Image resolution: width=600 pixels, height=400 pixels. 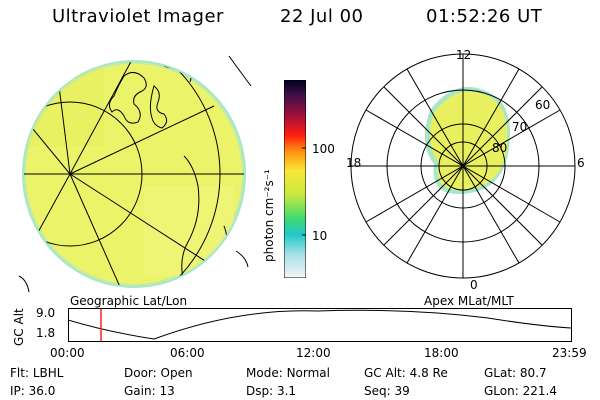 I want to click on time-tick-1800: 18:00, so click(x=441, y=353).